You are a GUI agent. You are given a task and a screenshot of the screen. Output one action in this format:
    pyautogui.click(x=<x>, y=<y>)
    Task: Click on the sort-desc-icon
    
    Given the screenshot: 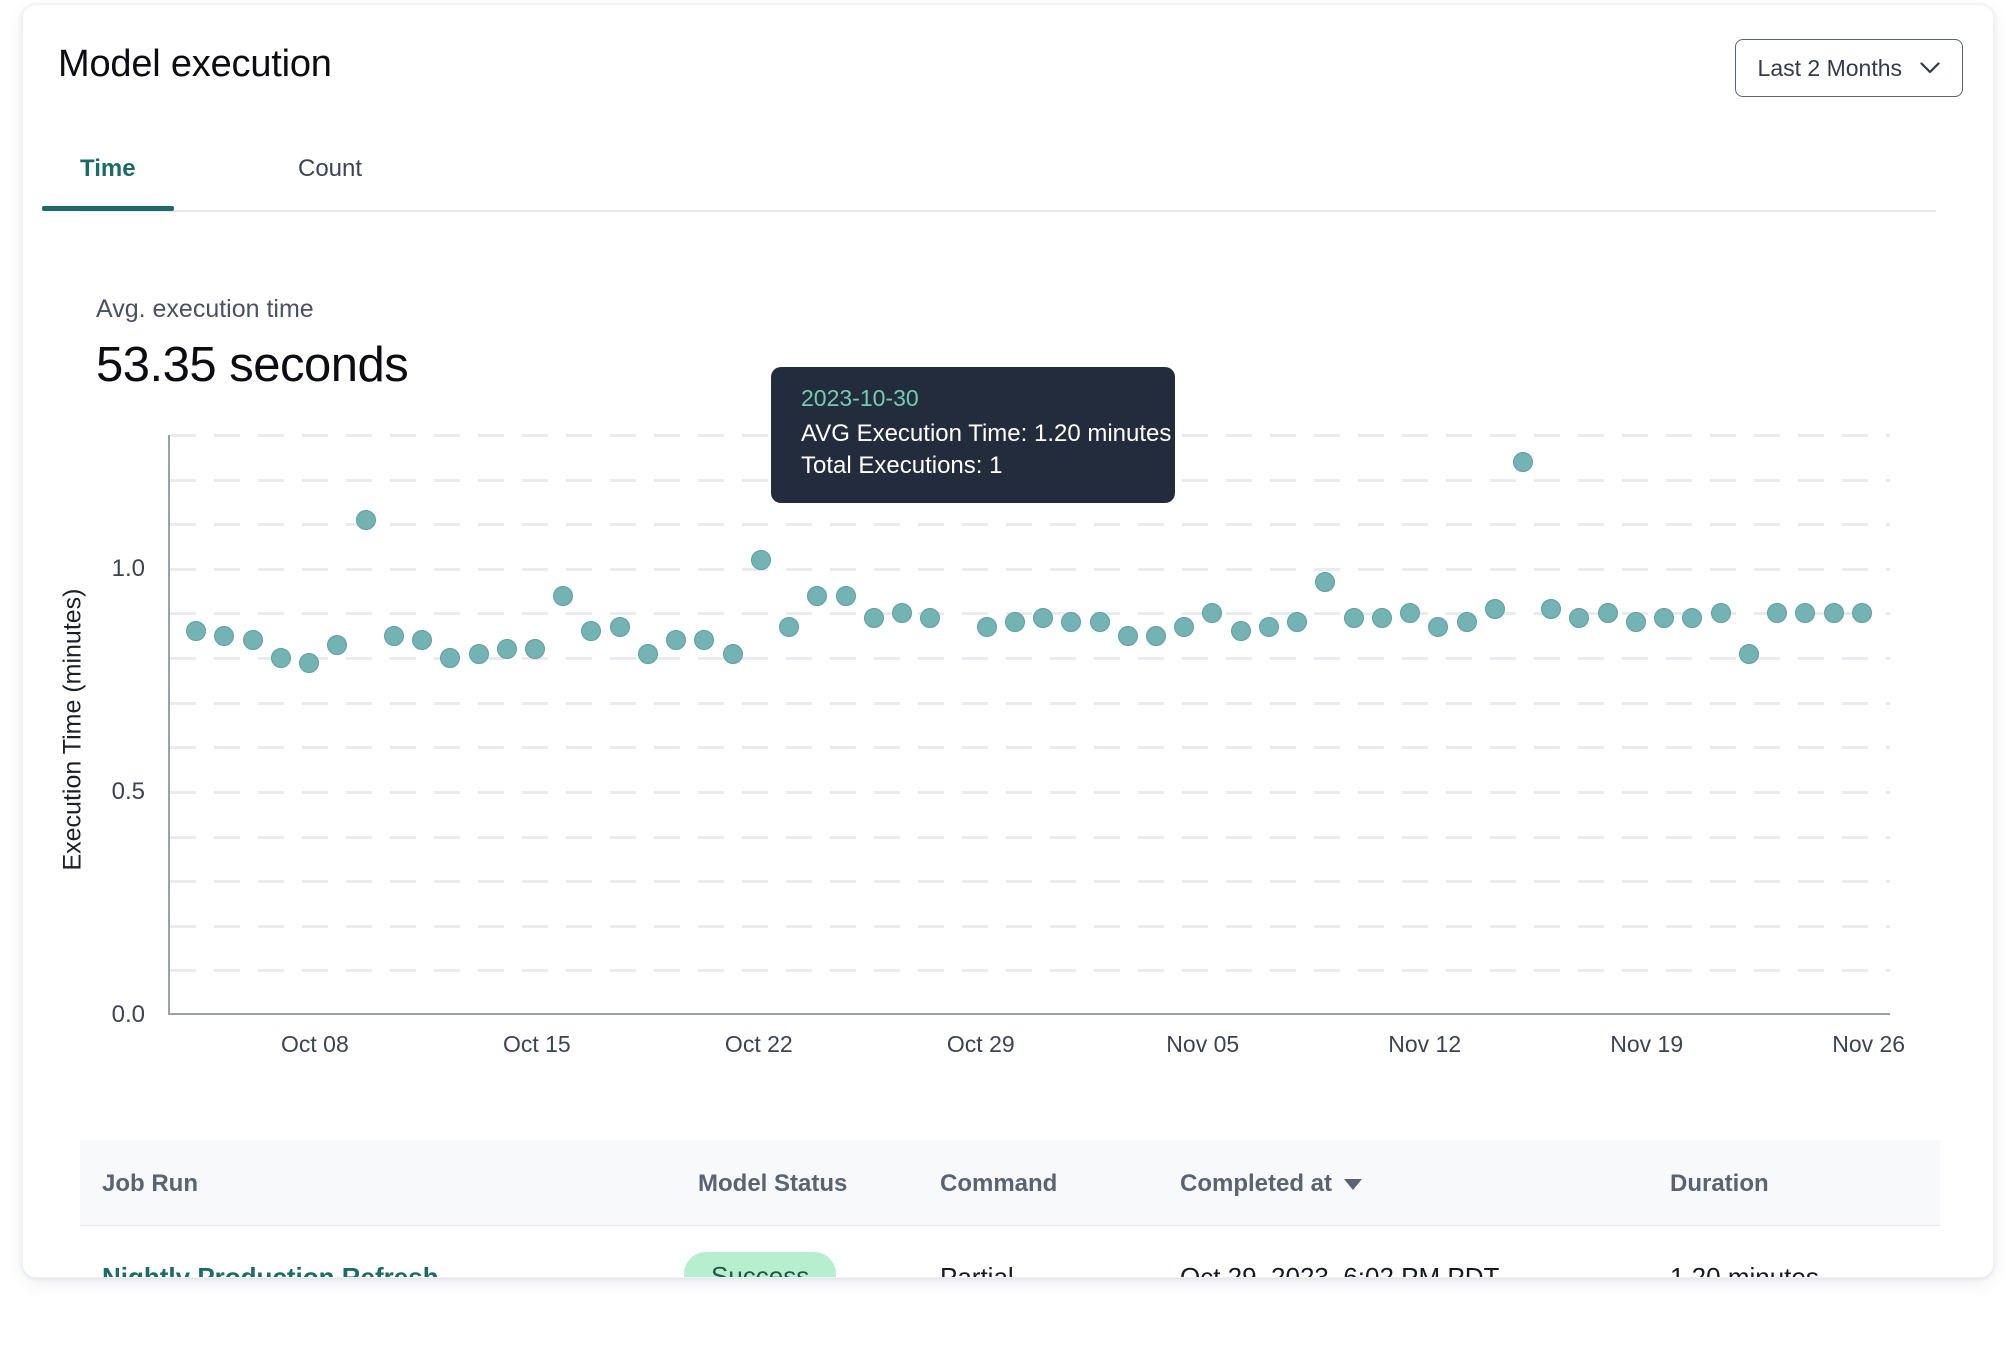 What is the action you would take?
    pyautogui.click(x=1353, y=1184)
    